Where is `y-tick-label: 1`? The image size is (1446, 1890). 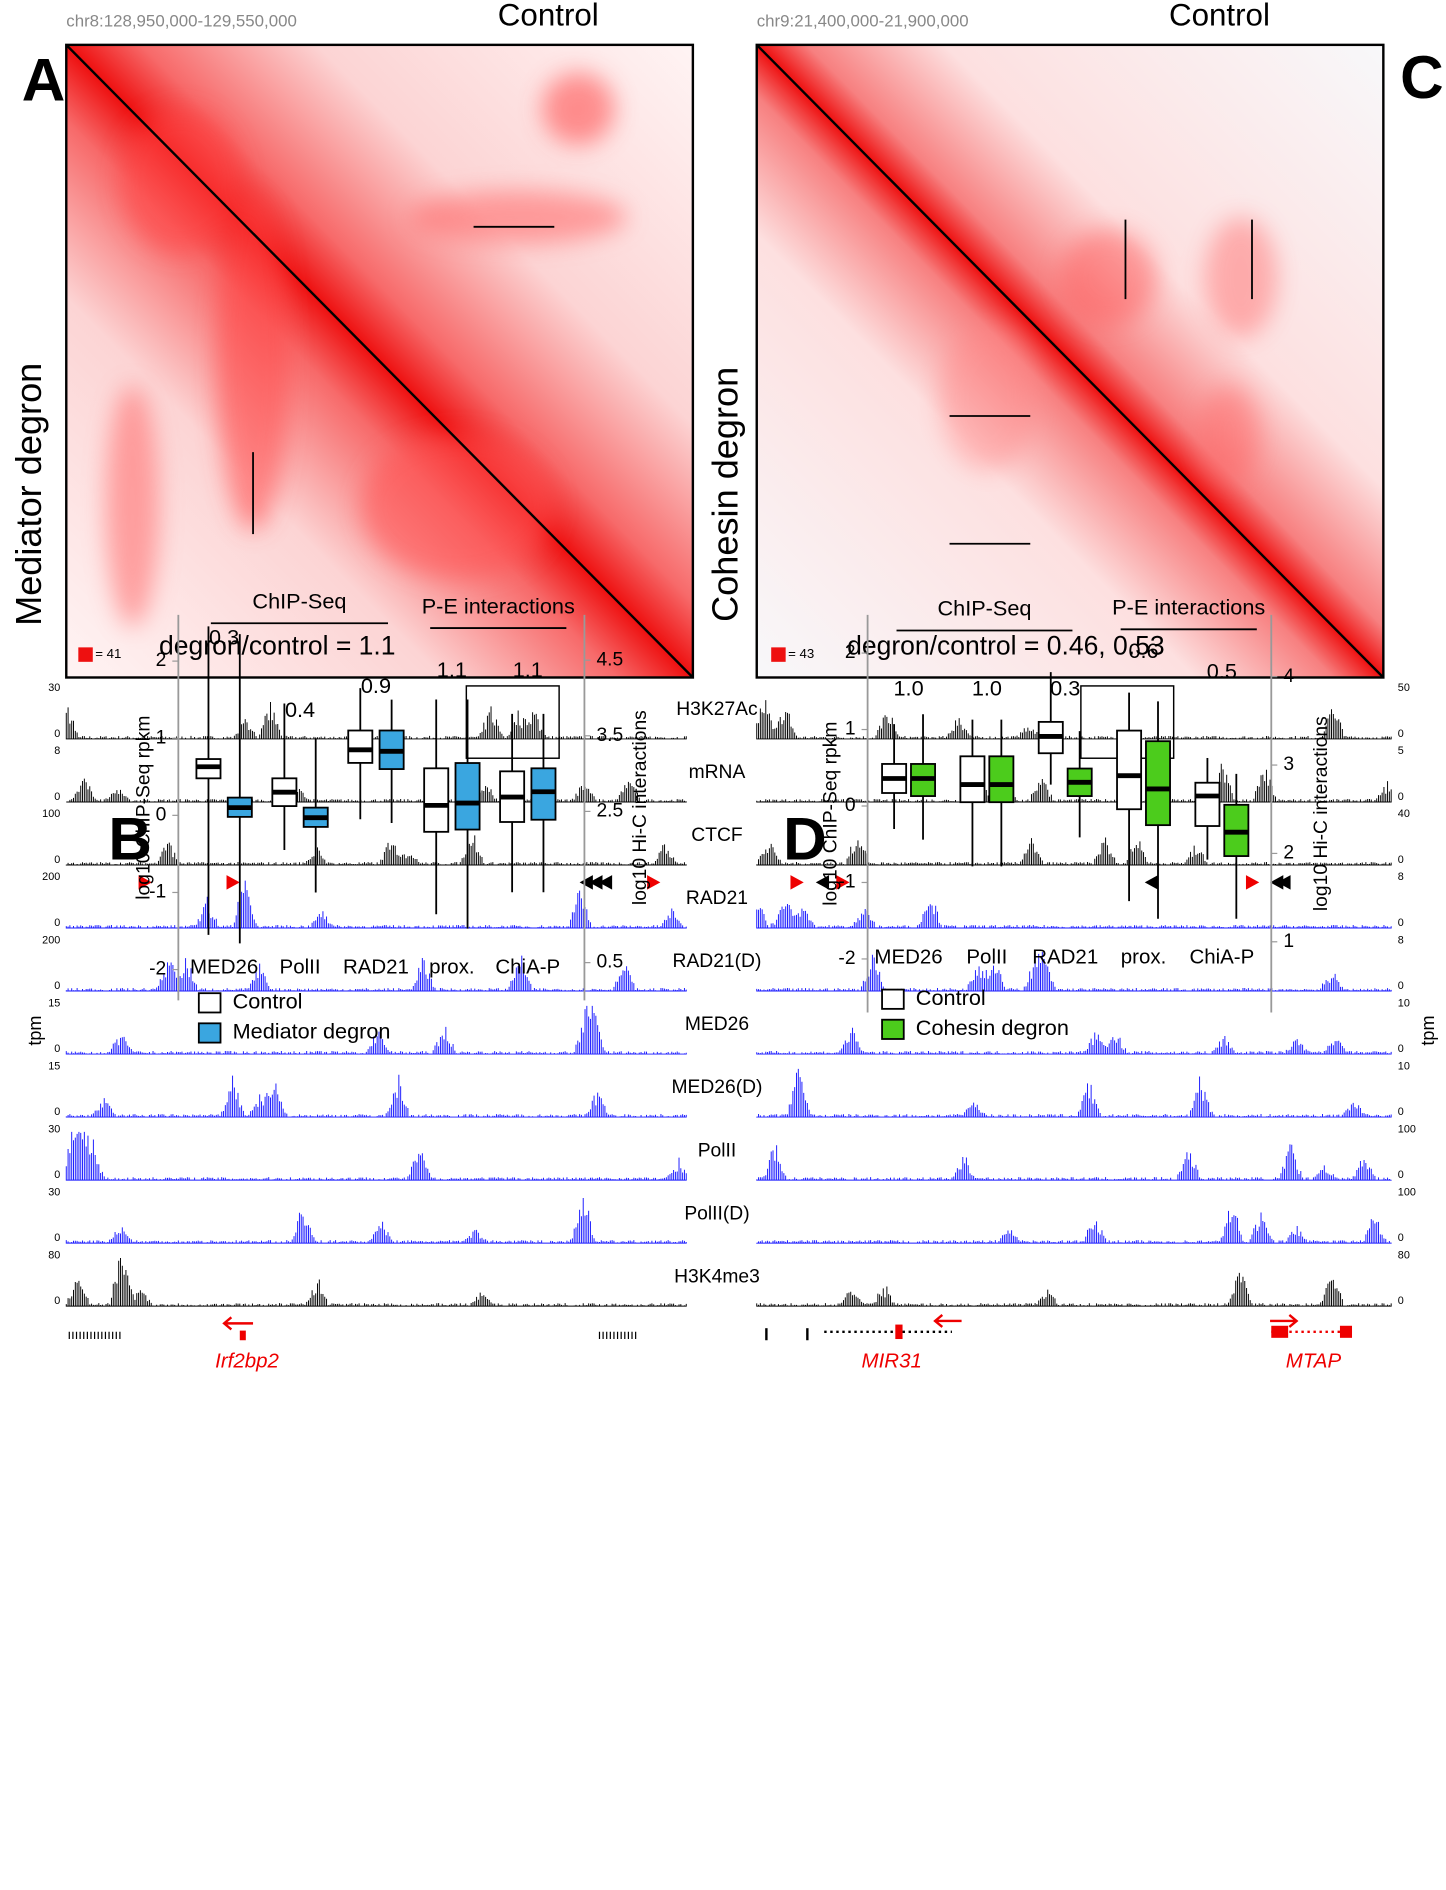
y-tick-label: 1 is located at coordinates (161, 737).